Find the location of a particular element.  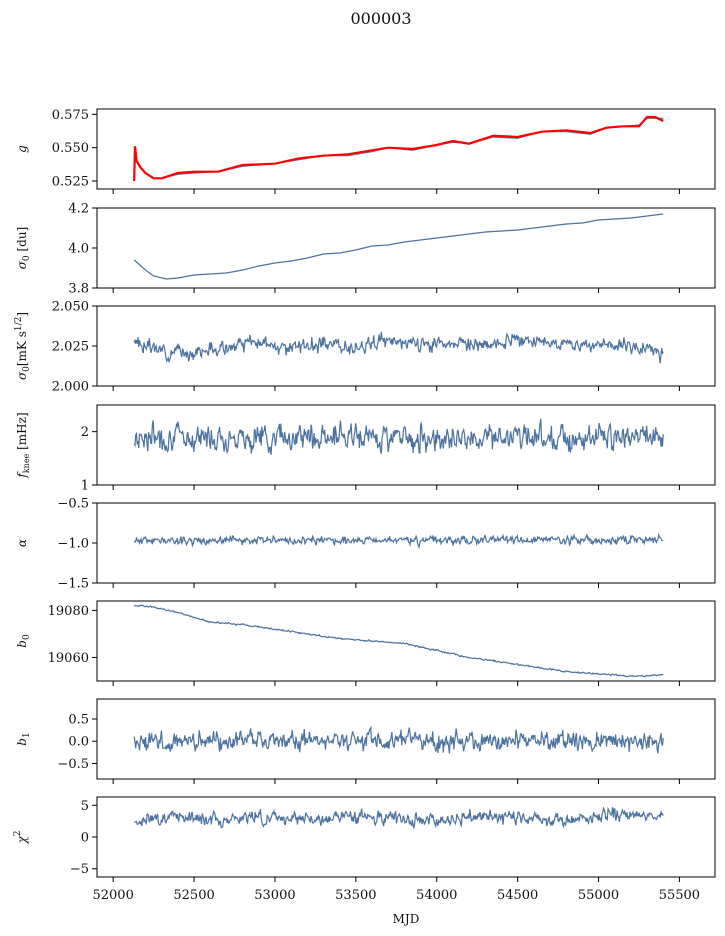

y-axis-label-g: g is located at coordinates (22, 149).